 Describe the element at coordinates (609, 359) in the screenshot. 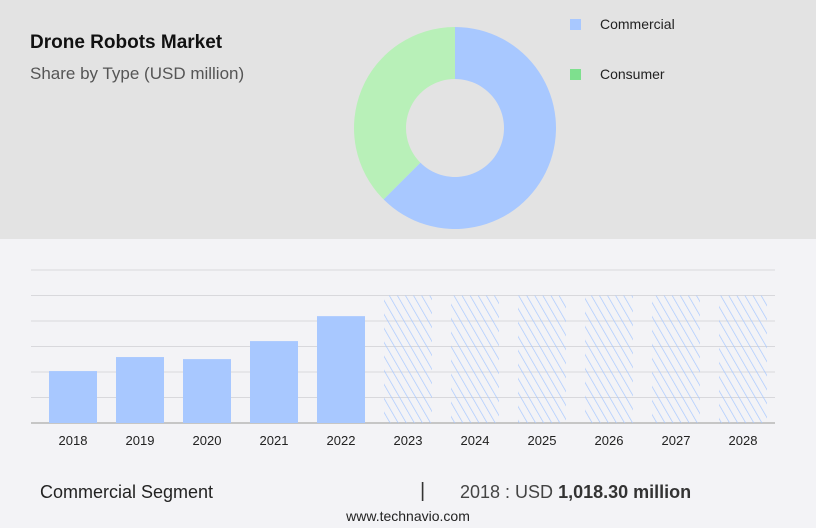

I see `forecast-bar-2026` at that location.